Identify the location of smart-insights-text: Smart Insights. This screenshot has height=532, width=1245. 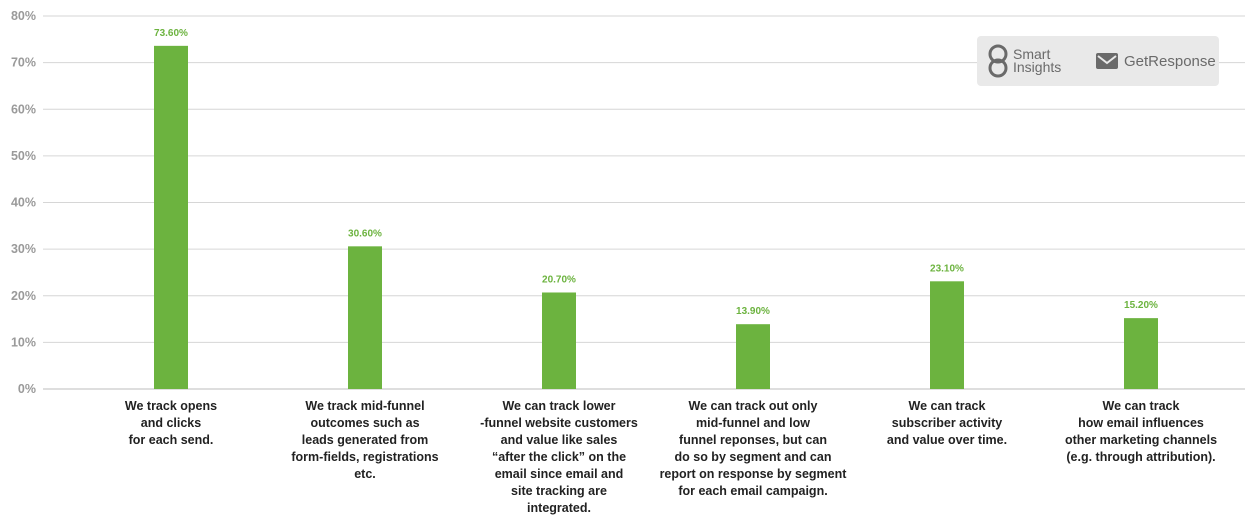
(1037, 60).